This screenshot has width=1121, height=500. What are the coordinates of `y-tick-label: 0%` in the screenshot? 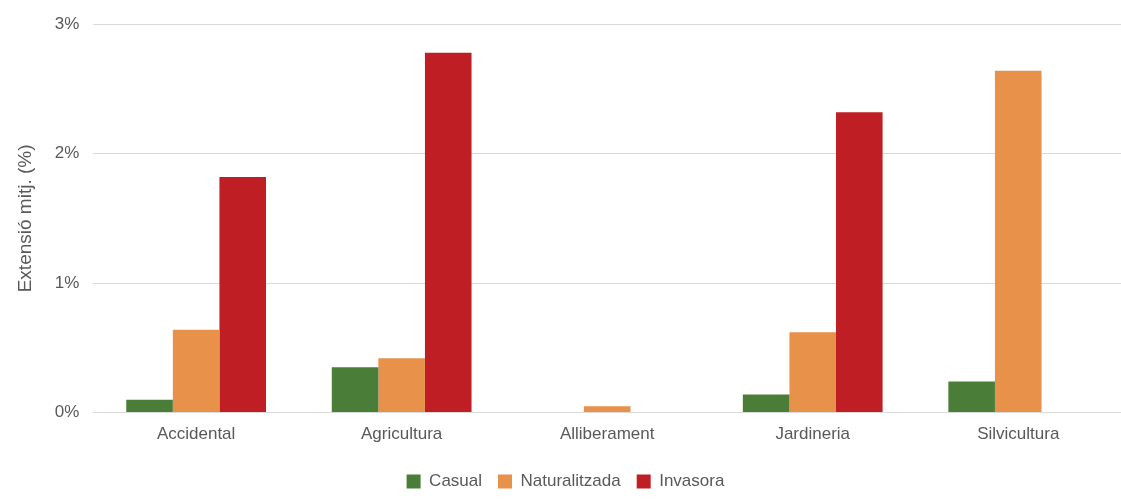 It's located at (67, 412).